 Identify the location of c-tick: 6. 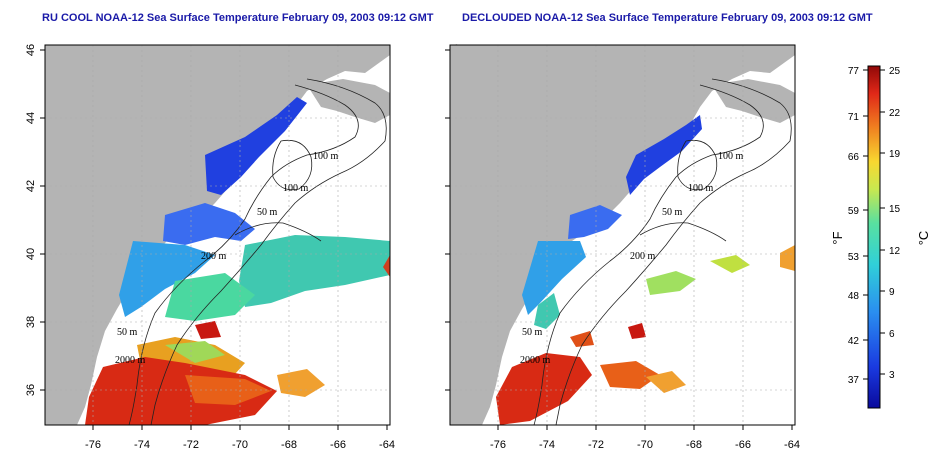
(892, 334).